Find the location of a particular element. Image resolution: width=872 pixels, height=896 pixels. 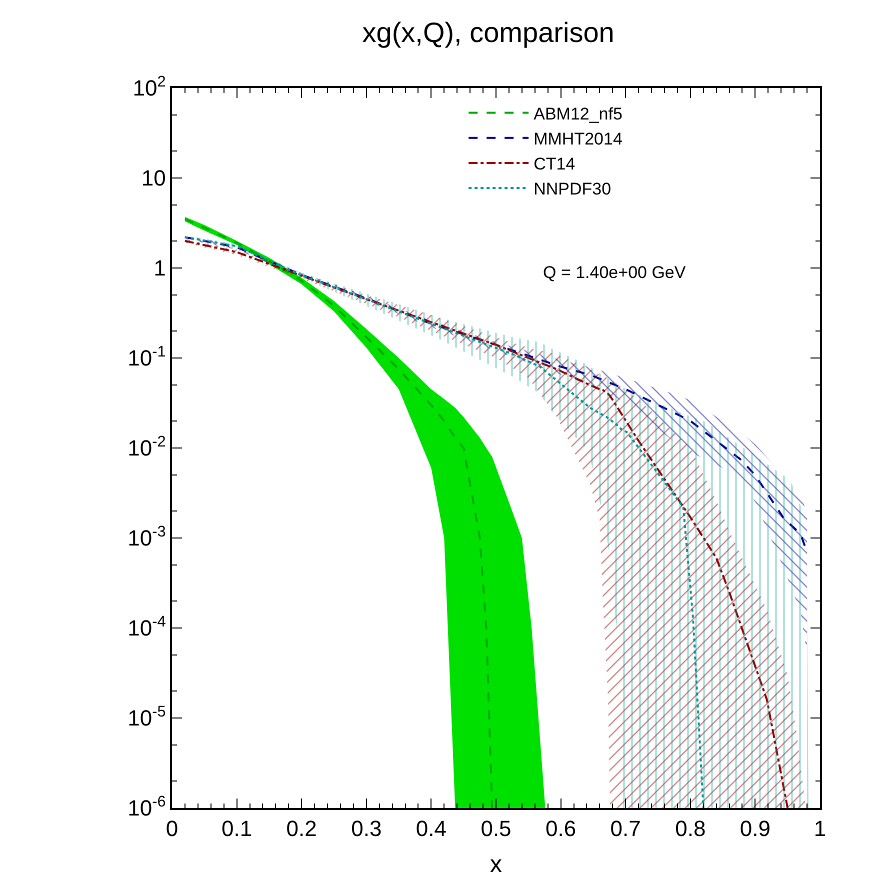

legend-label: NNPDF30 is located at coordinates (573, 189).